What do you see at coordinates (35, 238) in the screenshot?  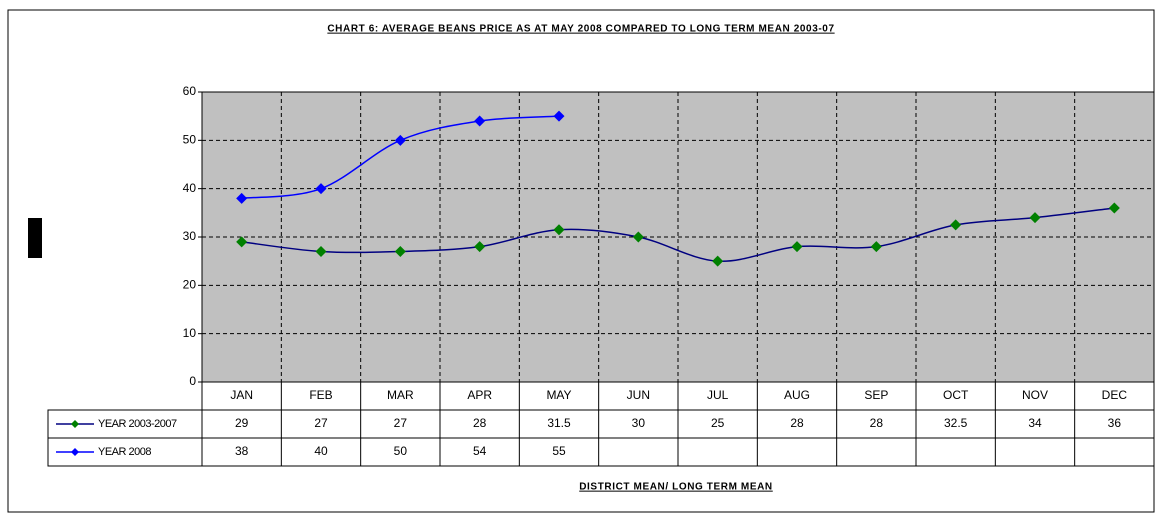 I see `decoration` at bounding box center [35, 238].